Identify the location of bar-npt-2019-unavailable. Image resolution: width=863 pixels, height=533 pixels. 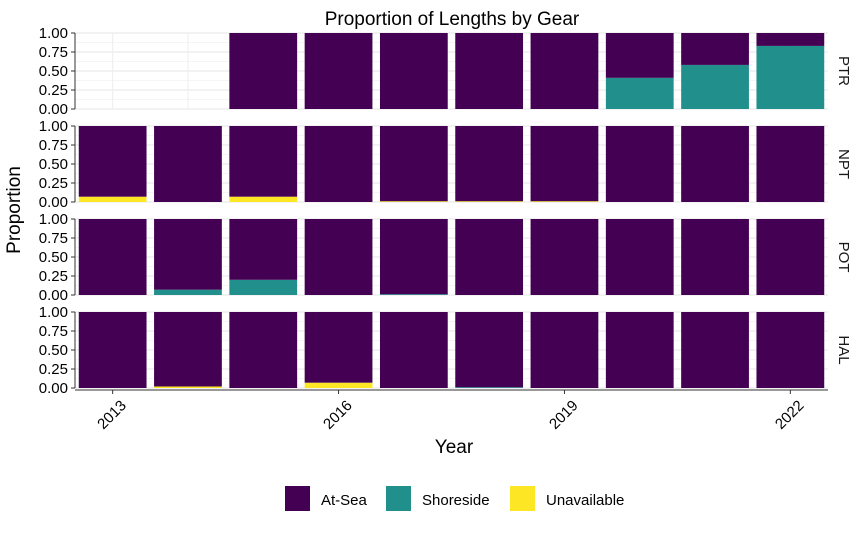
(564, 201).